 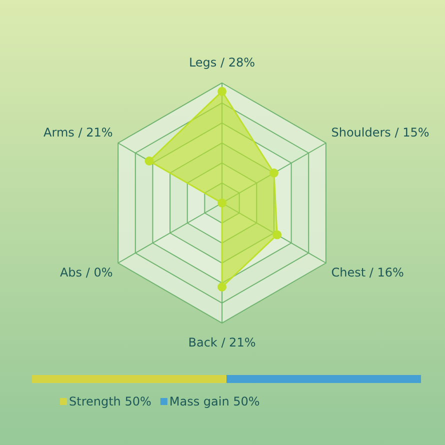 What do you see at coordinates (380, 132) in the screenshot?
I see `spoke-label: Shoulders / 15%` at bounding box center [380, 132].